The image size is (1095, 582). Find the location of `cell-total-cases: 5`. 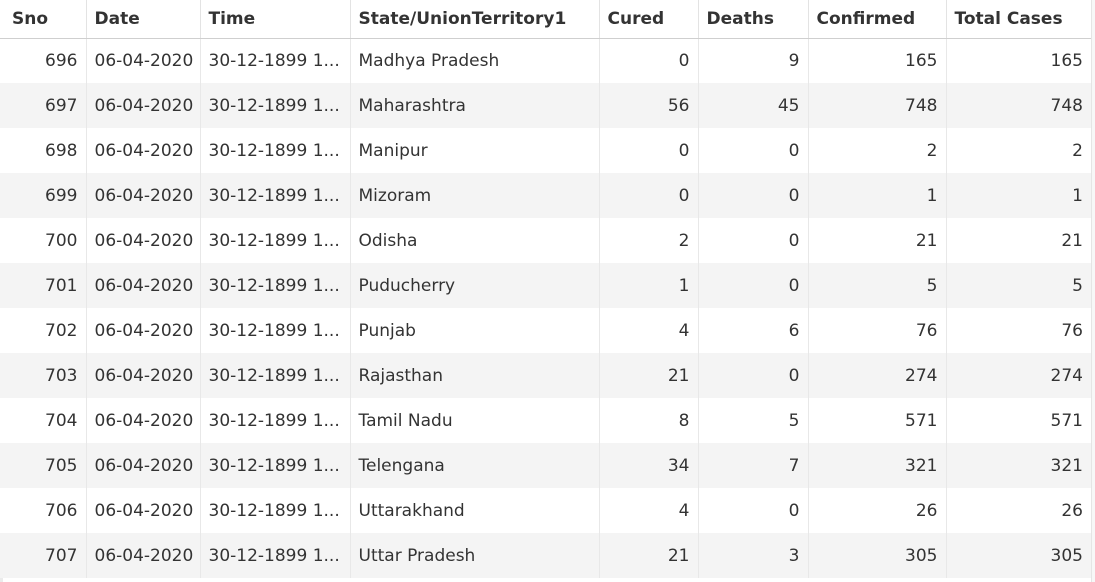

cell-total-cases: 5 is located at coordinates (1018, 285).